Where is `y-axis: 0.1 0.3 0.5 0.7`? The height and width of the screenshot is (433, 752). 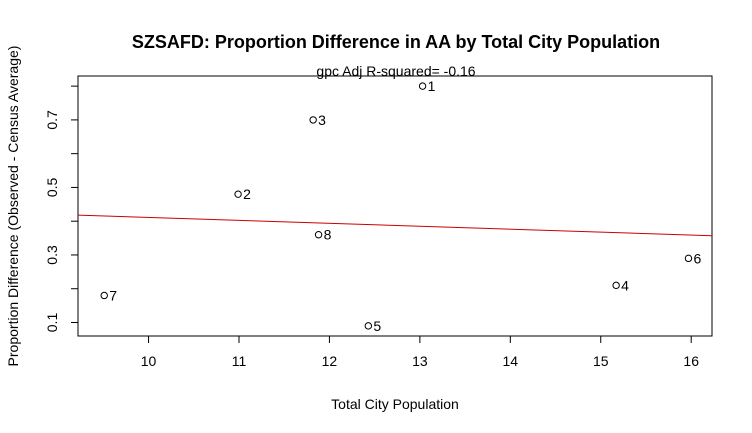
y-axis: 0.1 0.3 0.5 0.7 is located at coordinates (61, 209).